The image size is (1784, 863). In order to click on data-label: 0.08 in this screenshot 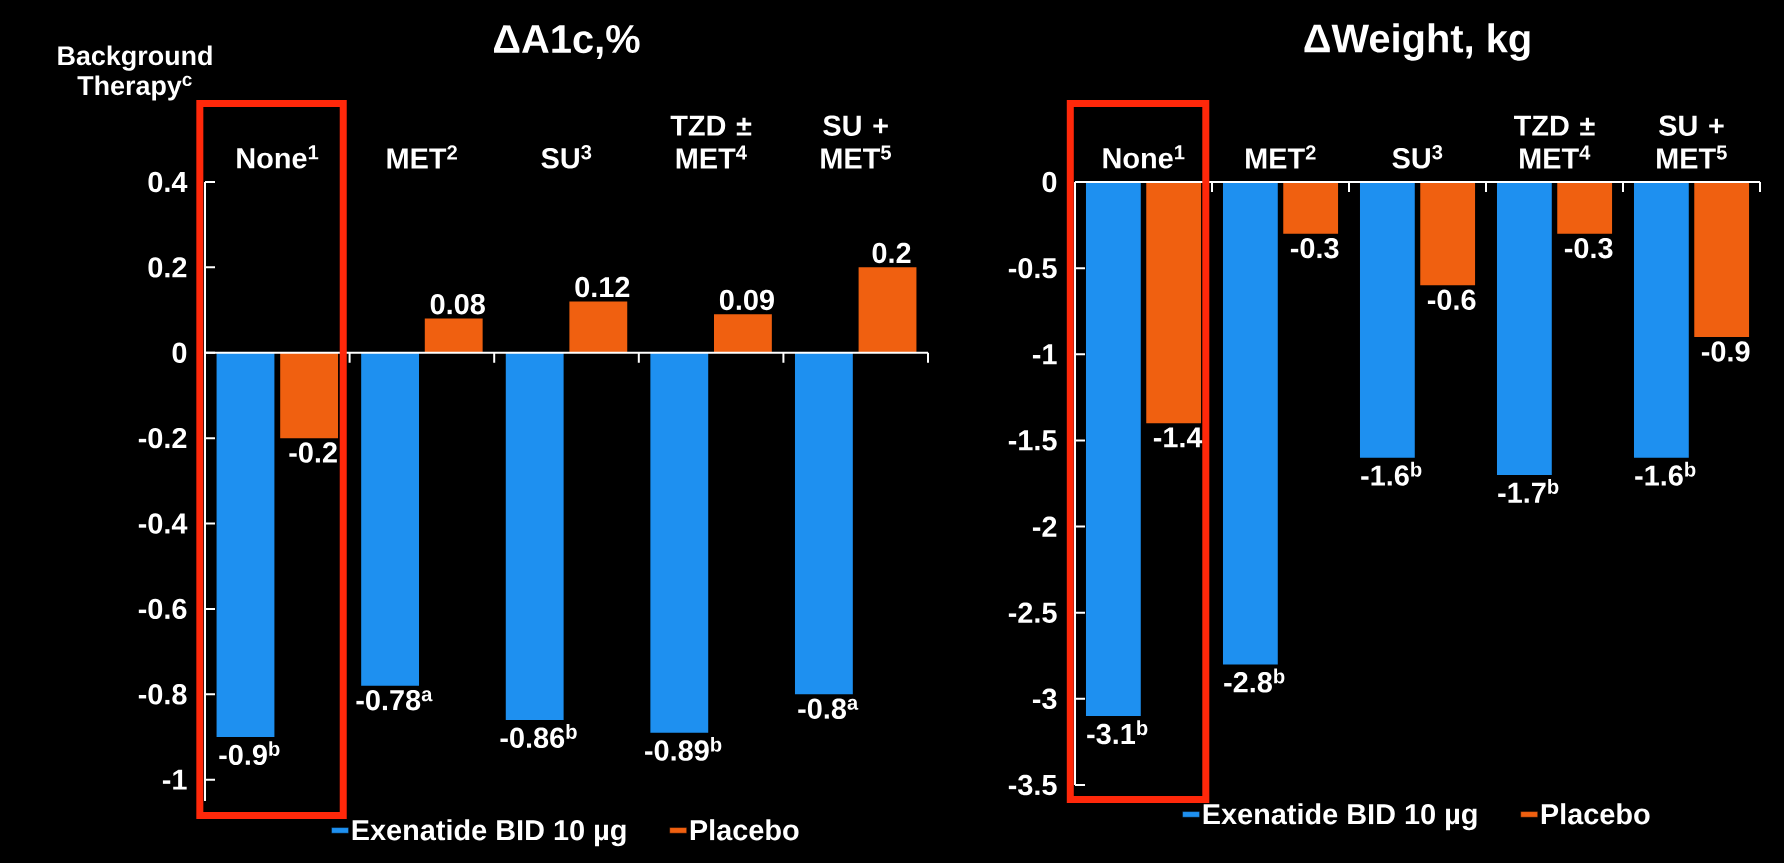, I will do `click(457, 304)`.